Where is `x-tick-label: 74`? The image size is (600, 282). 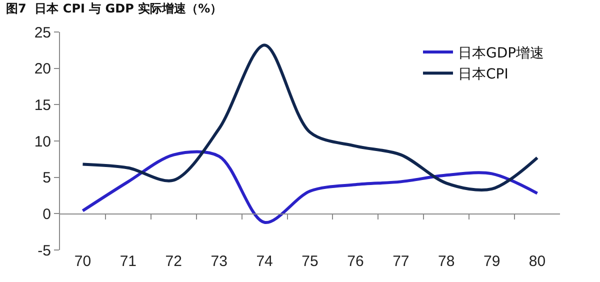 x-tick-label: 74 is located at coordinates (264, 261).